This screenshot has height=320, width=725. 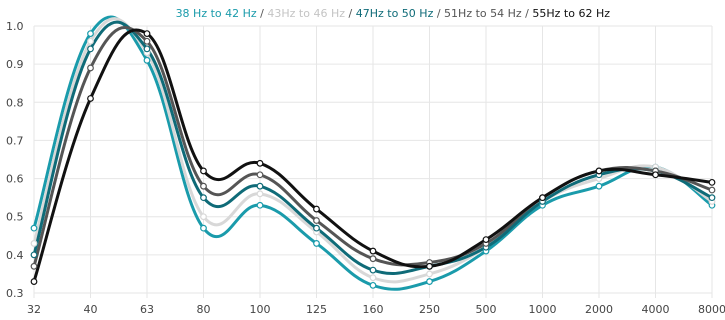 I want to click on x-tick-label: 2000, so click(x=599, y=309).